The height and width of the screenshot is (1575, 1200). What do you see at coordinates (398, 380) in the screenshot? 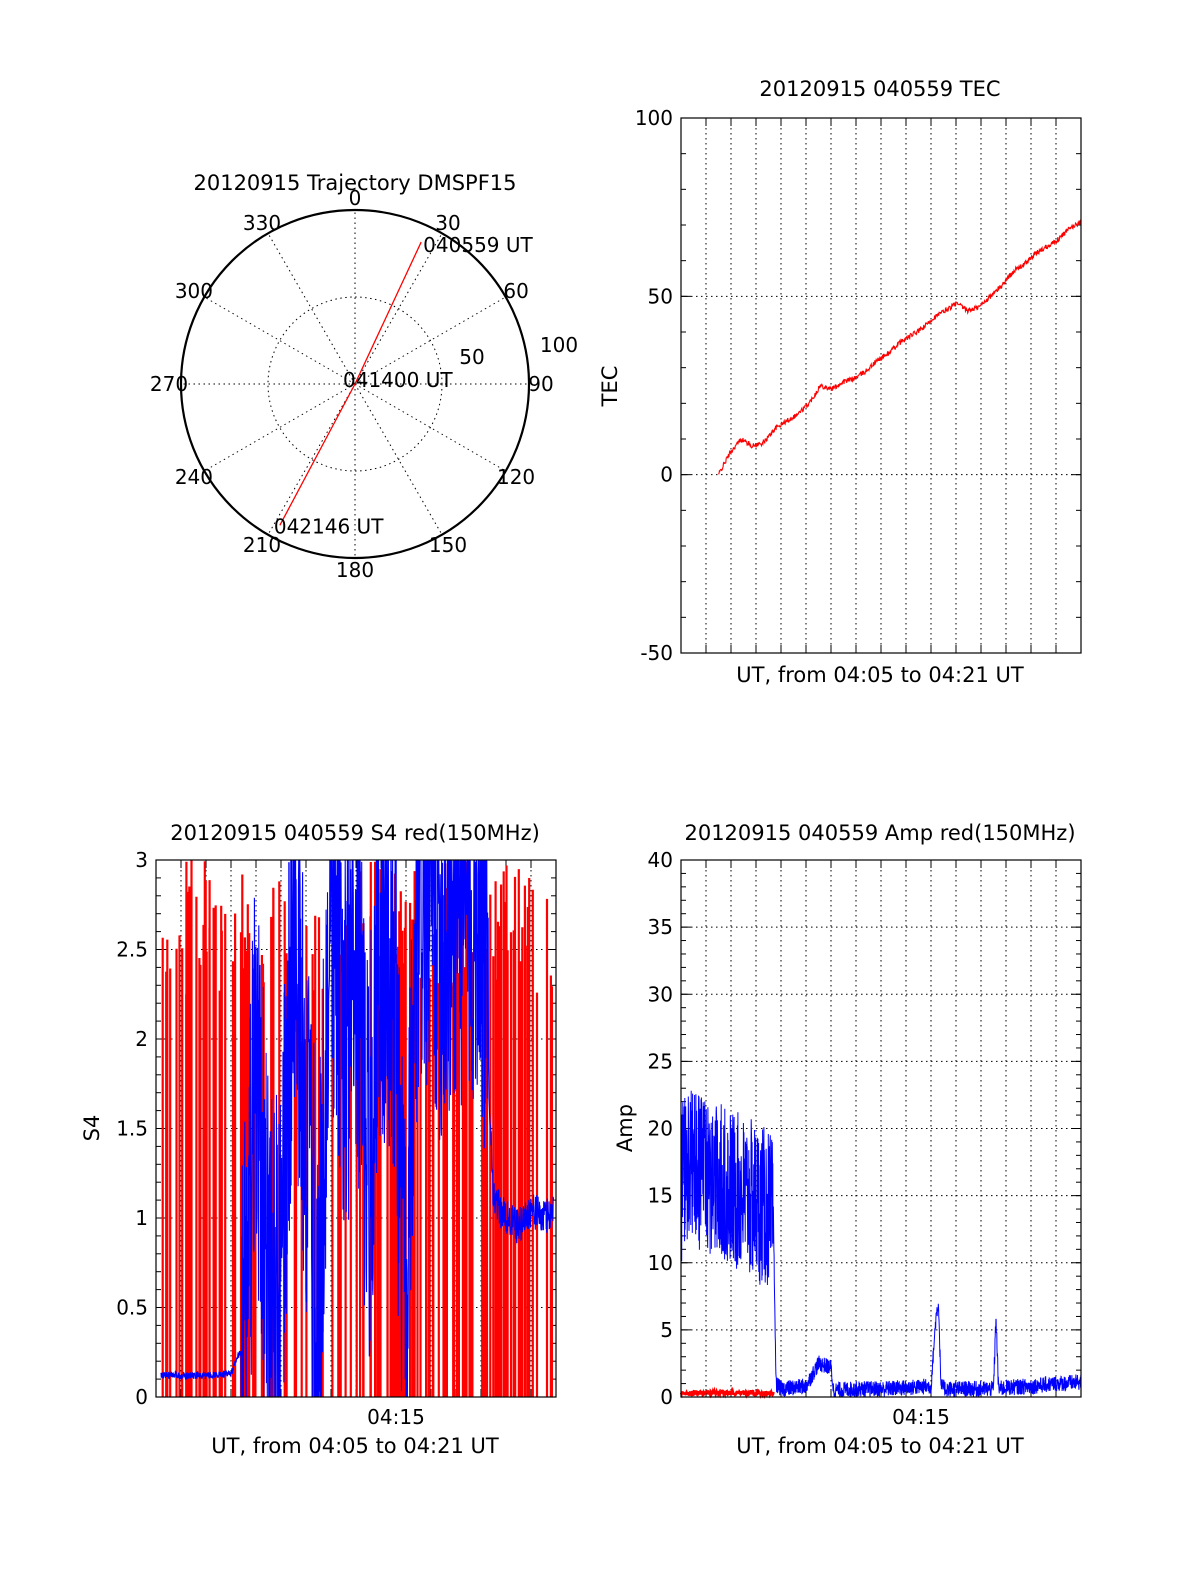
I see `trajectory-middle-label: 041400 UT` at bounding box center [398, 380].